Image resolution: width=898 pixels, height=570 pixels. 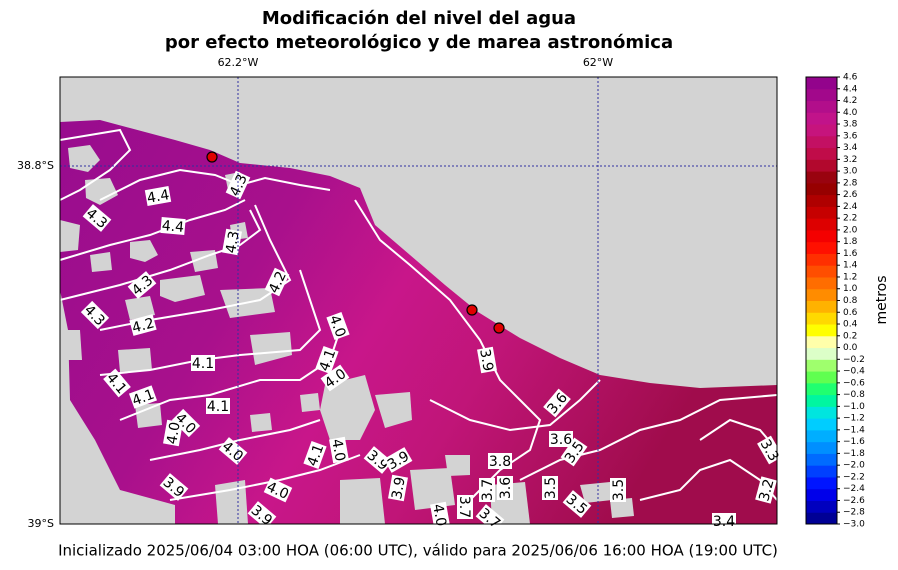 I want to click on contour-label-text: 3.9, so click(x=399, y=488).